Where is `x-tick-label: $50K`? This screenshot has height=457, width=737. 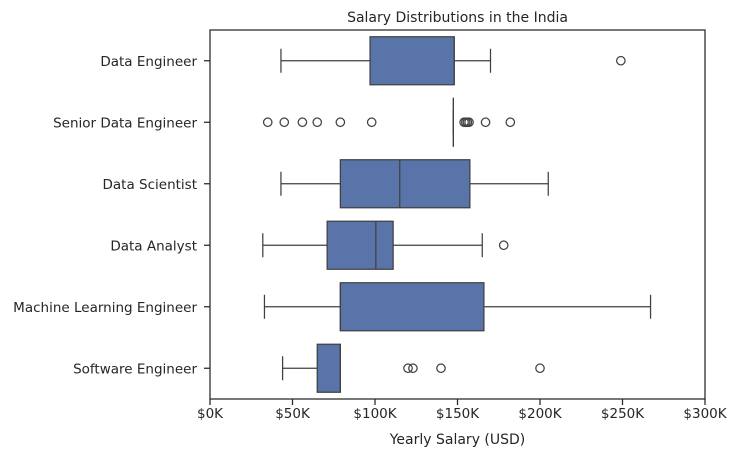
x-tick-label: $50K is located at coordinates (293, 414).